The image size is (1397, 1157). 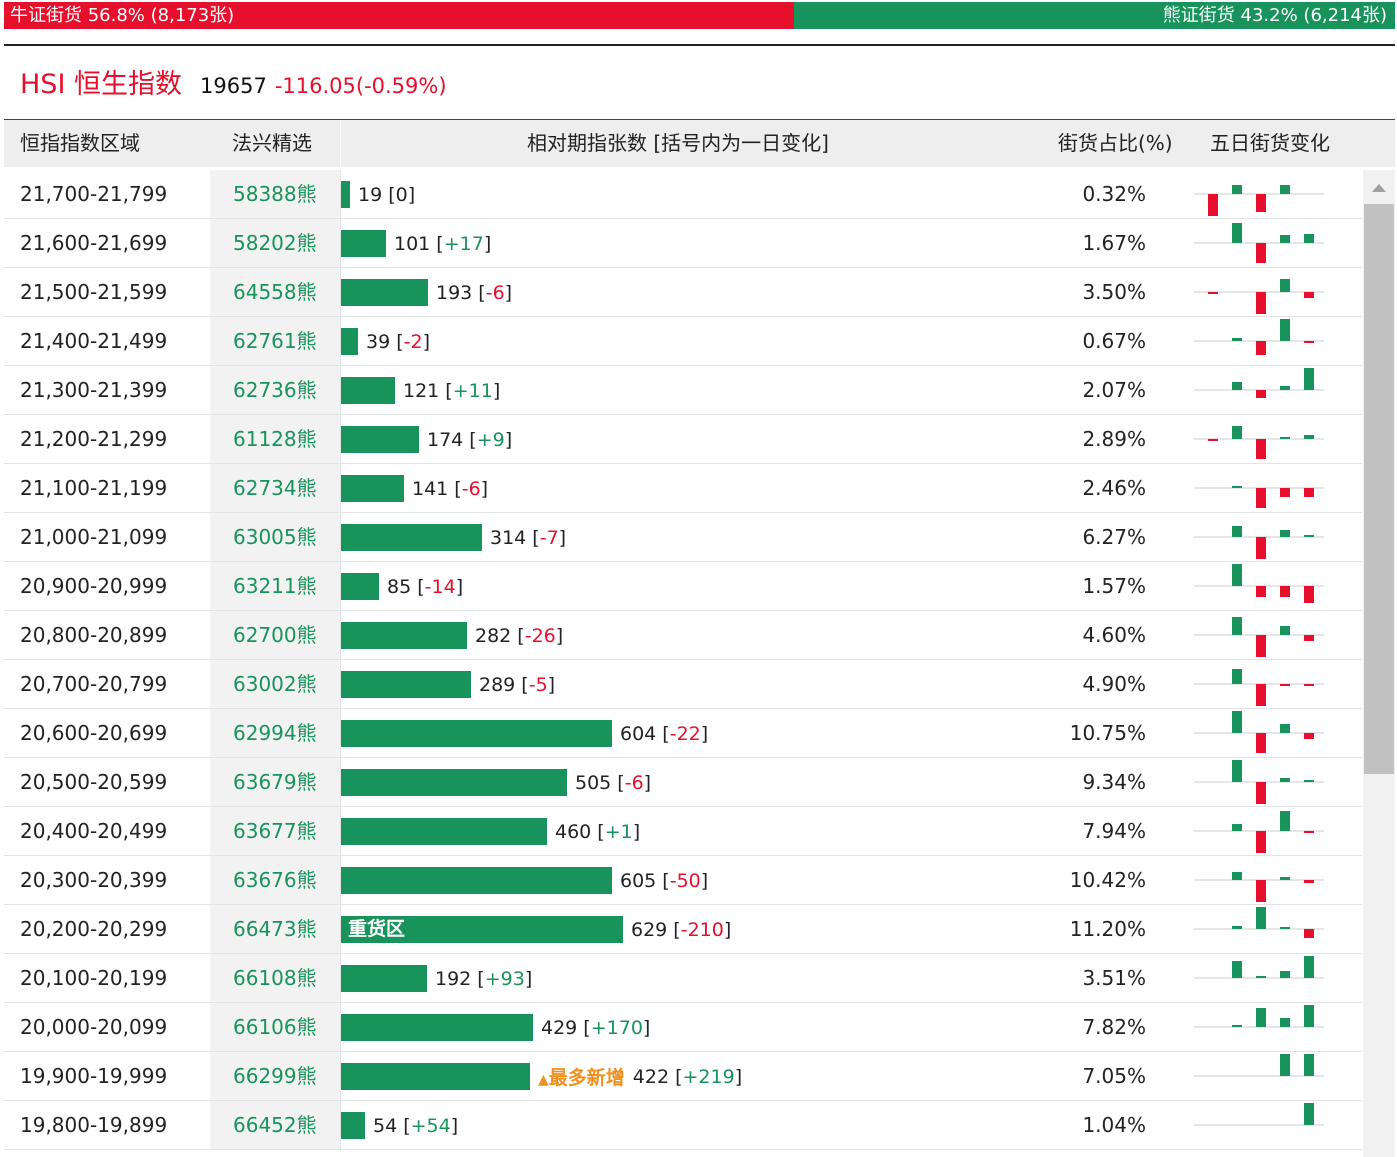 I want to click on table-row: 21,100-21,199 62734熊 141 [-6] 2.46%, so click(x=683, y=488).